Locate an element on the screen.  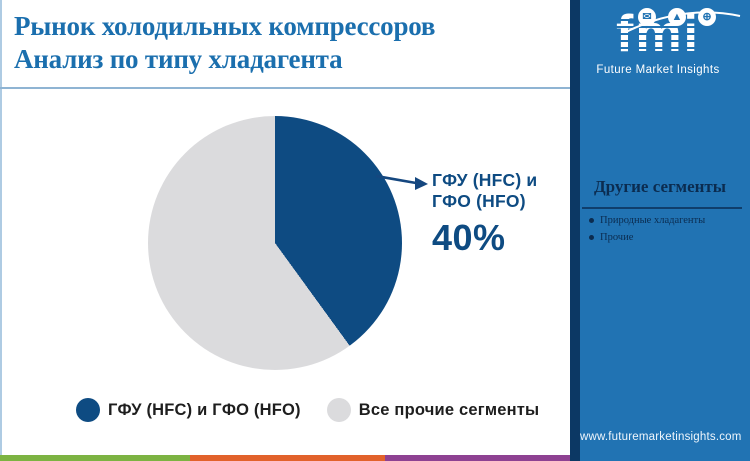
page-title-line2: Анализ по типу хладагента is located at coordinates (178, 59).